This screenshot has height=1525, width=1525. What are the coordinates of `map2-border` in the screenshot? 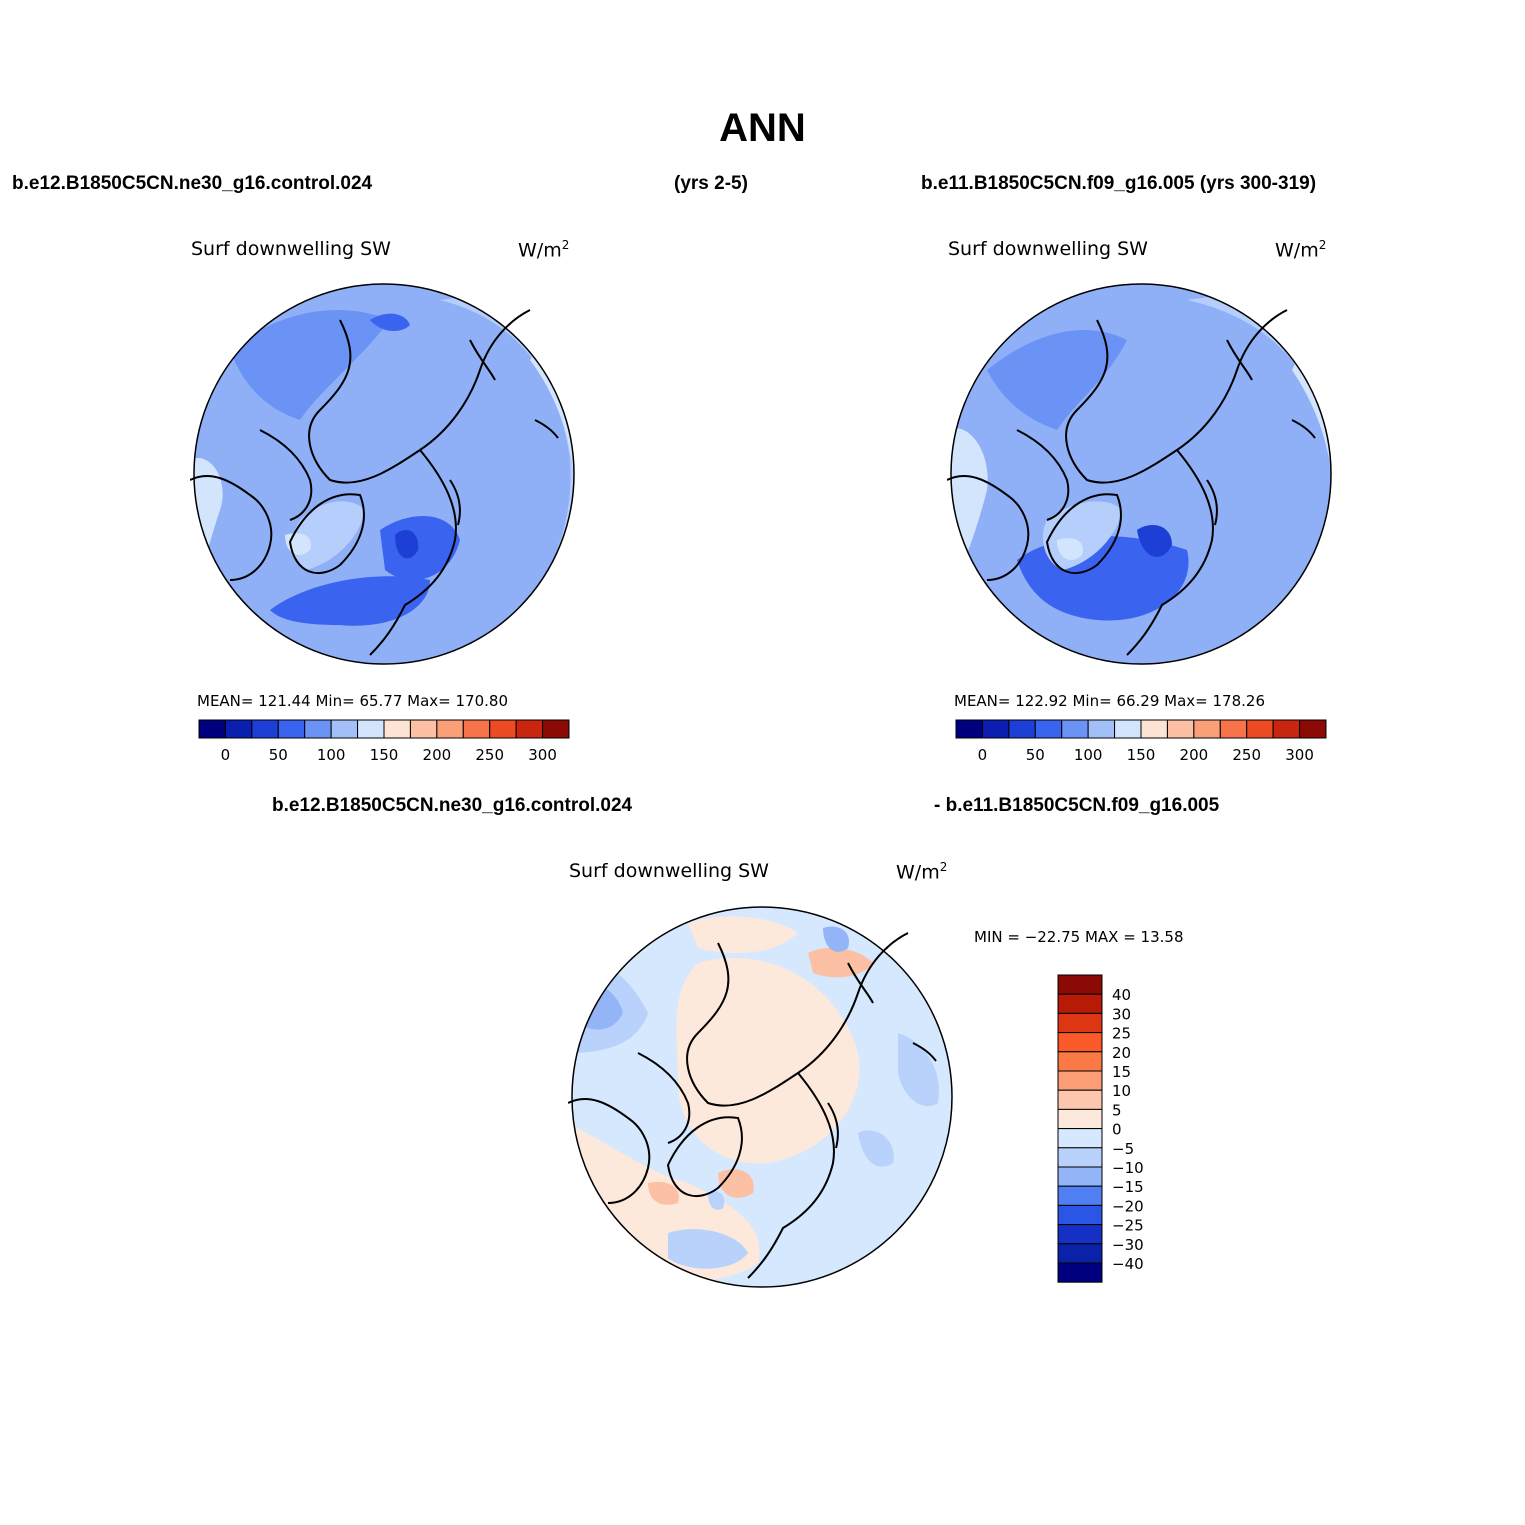 It's located at (1141, 474).